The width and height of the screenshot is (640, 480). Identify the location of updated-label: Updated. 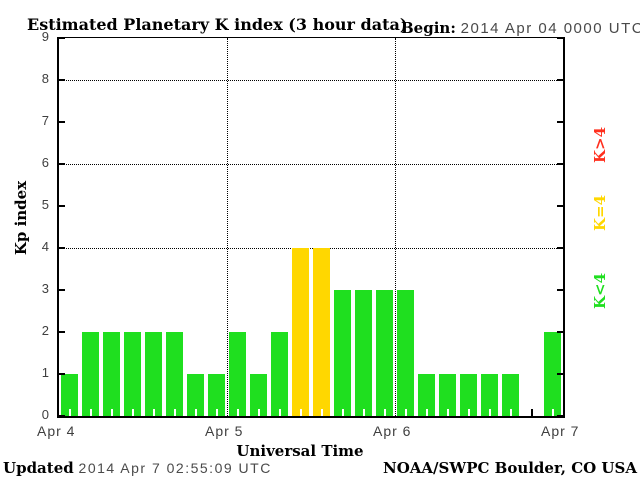
(38, 468).